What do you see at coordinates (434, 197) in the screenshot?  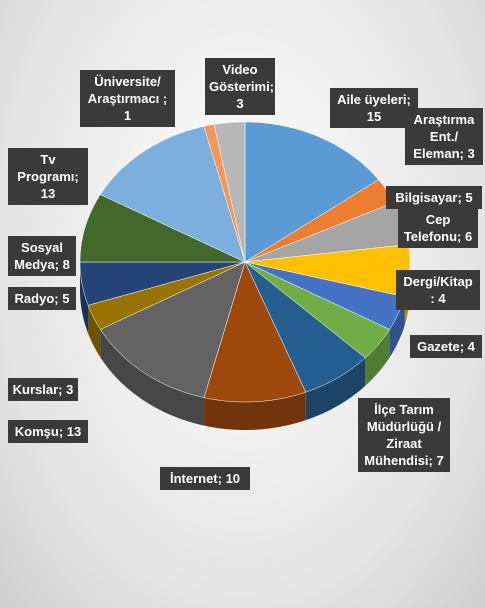 I see `data-label: Bilgisayar; 5` at bounding box center [434, 197].